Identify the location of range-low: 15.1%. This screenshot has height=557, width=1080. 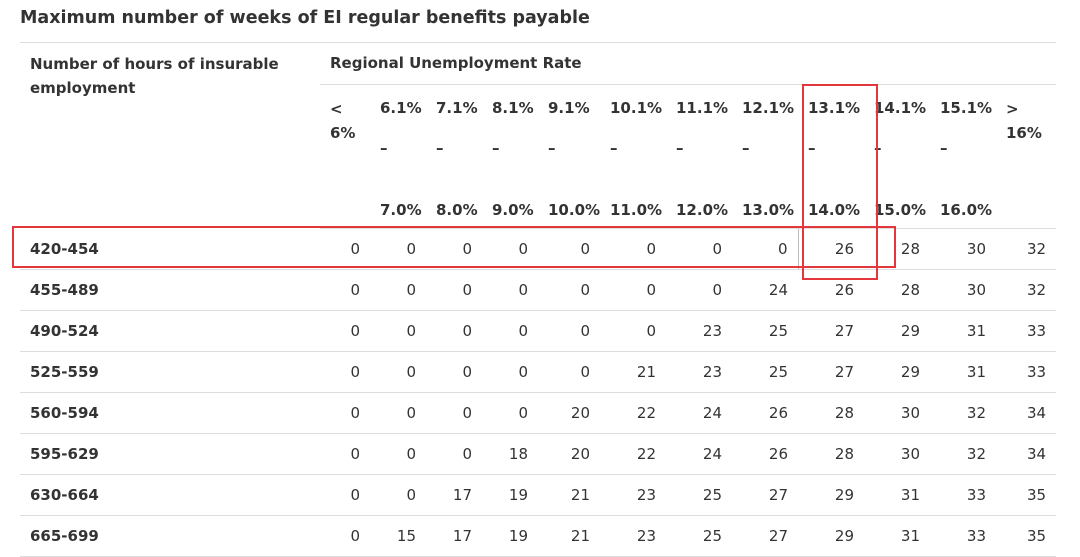
(966, 108).